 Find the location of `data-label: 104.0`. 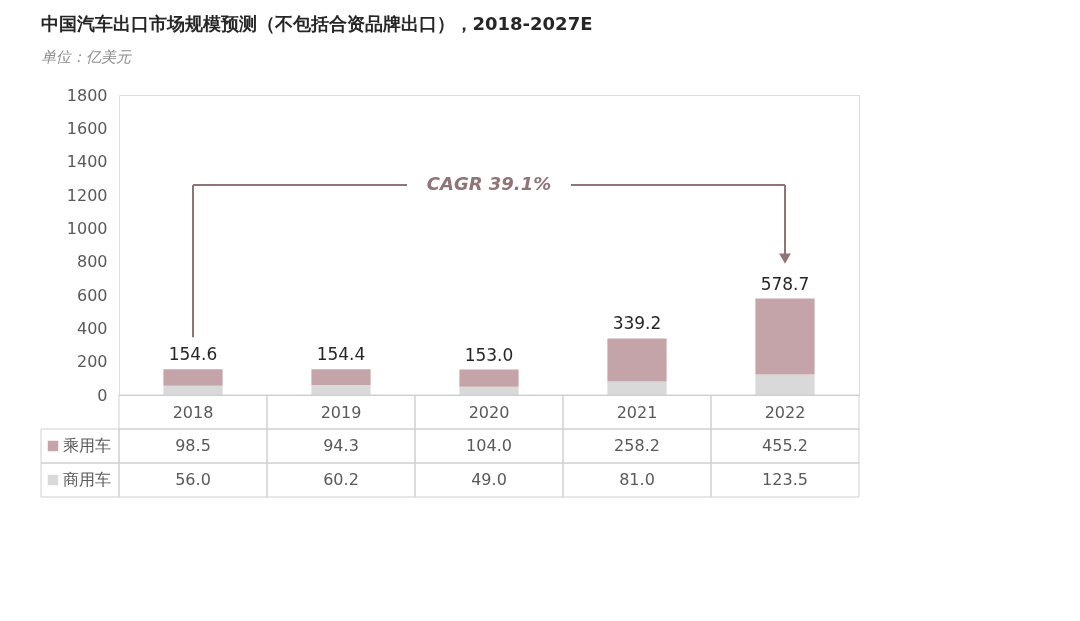

data-label: 104.0 is located at coordinates (489, 445).